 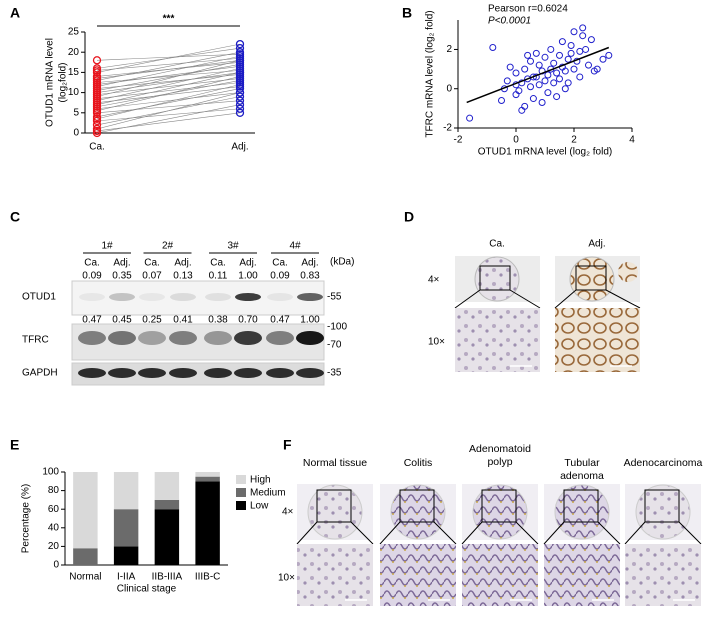 What do you see at coordinates (430, 73) in the screenshot?
I see `y-axis-label: TFRC mRNA level (log₂ fold)` at bounding box center [430, 73].